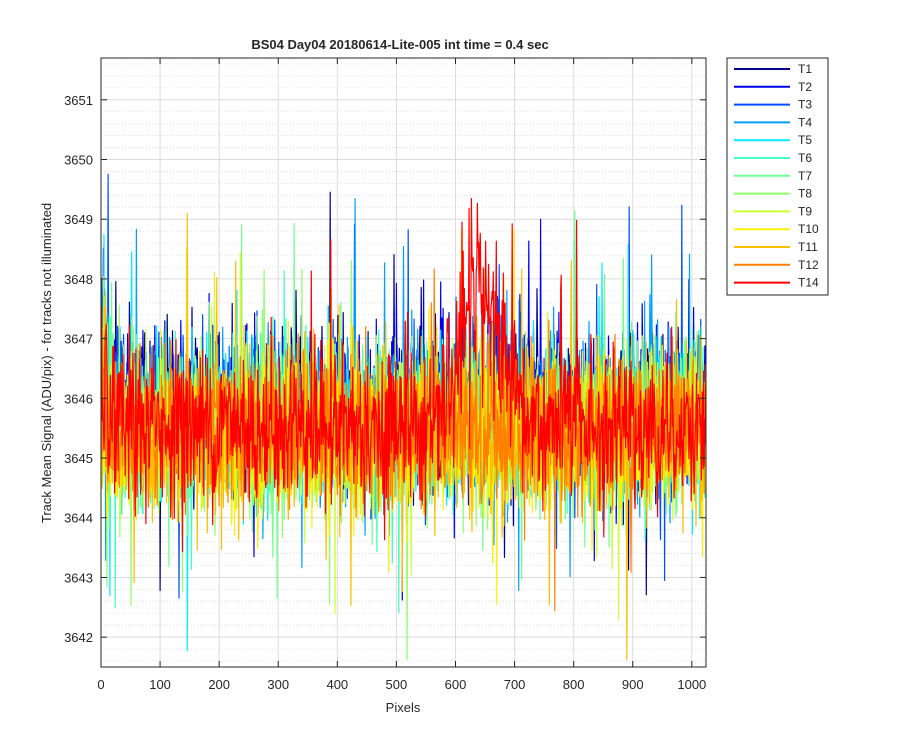 This screenshot has height=750, width=900. I want to click on legend-label-t4: T4, so click(805, 122).